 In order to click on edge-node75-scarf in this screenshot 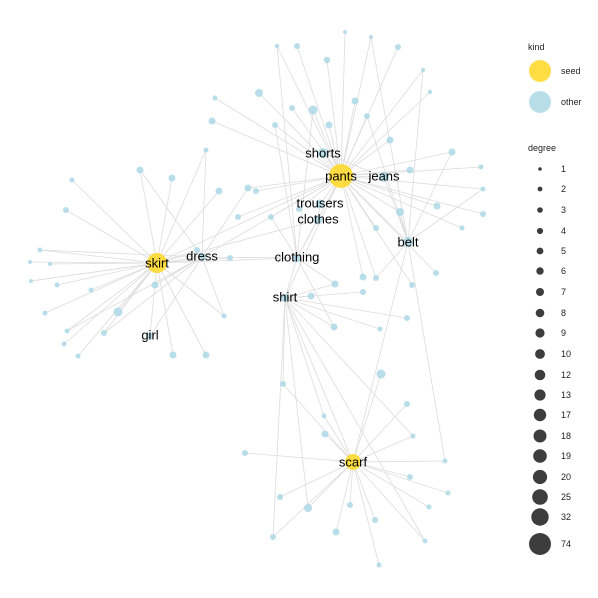, I will do `click(330, 485)`.